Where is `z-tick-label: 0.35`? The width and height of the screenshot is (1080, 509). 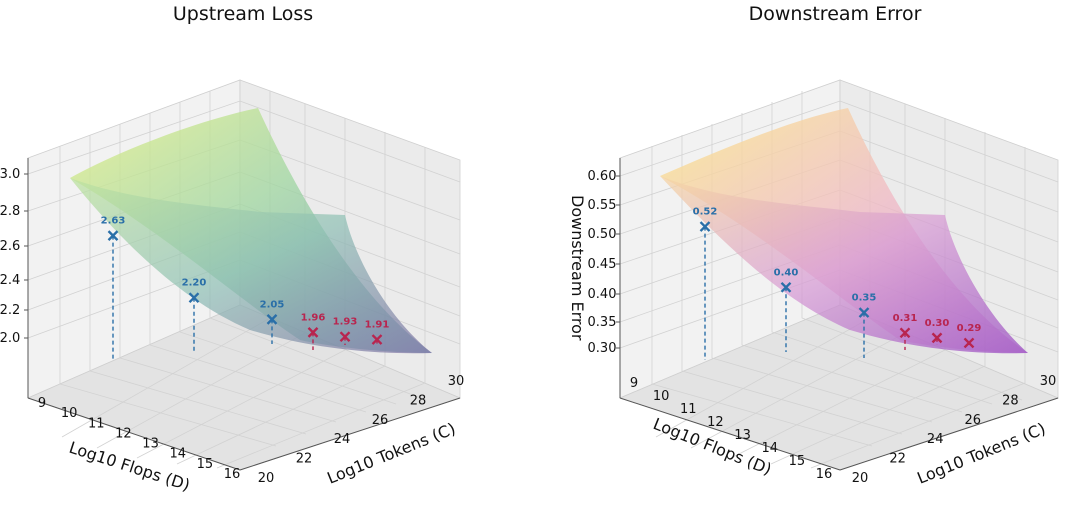
z-tick-label: 0.35 is located at coordinates (602, 322).